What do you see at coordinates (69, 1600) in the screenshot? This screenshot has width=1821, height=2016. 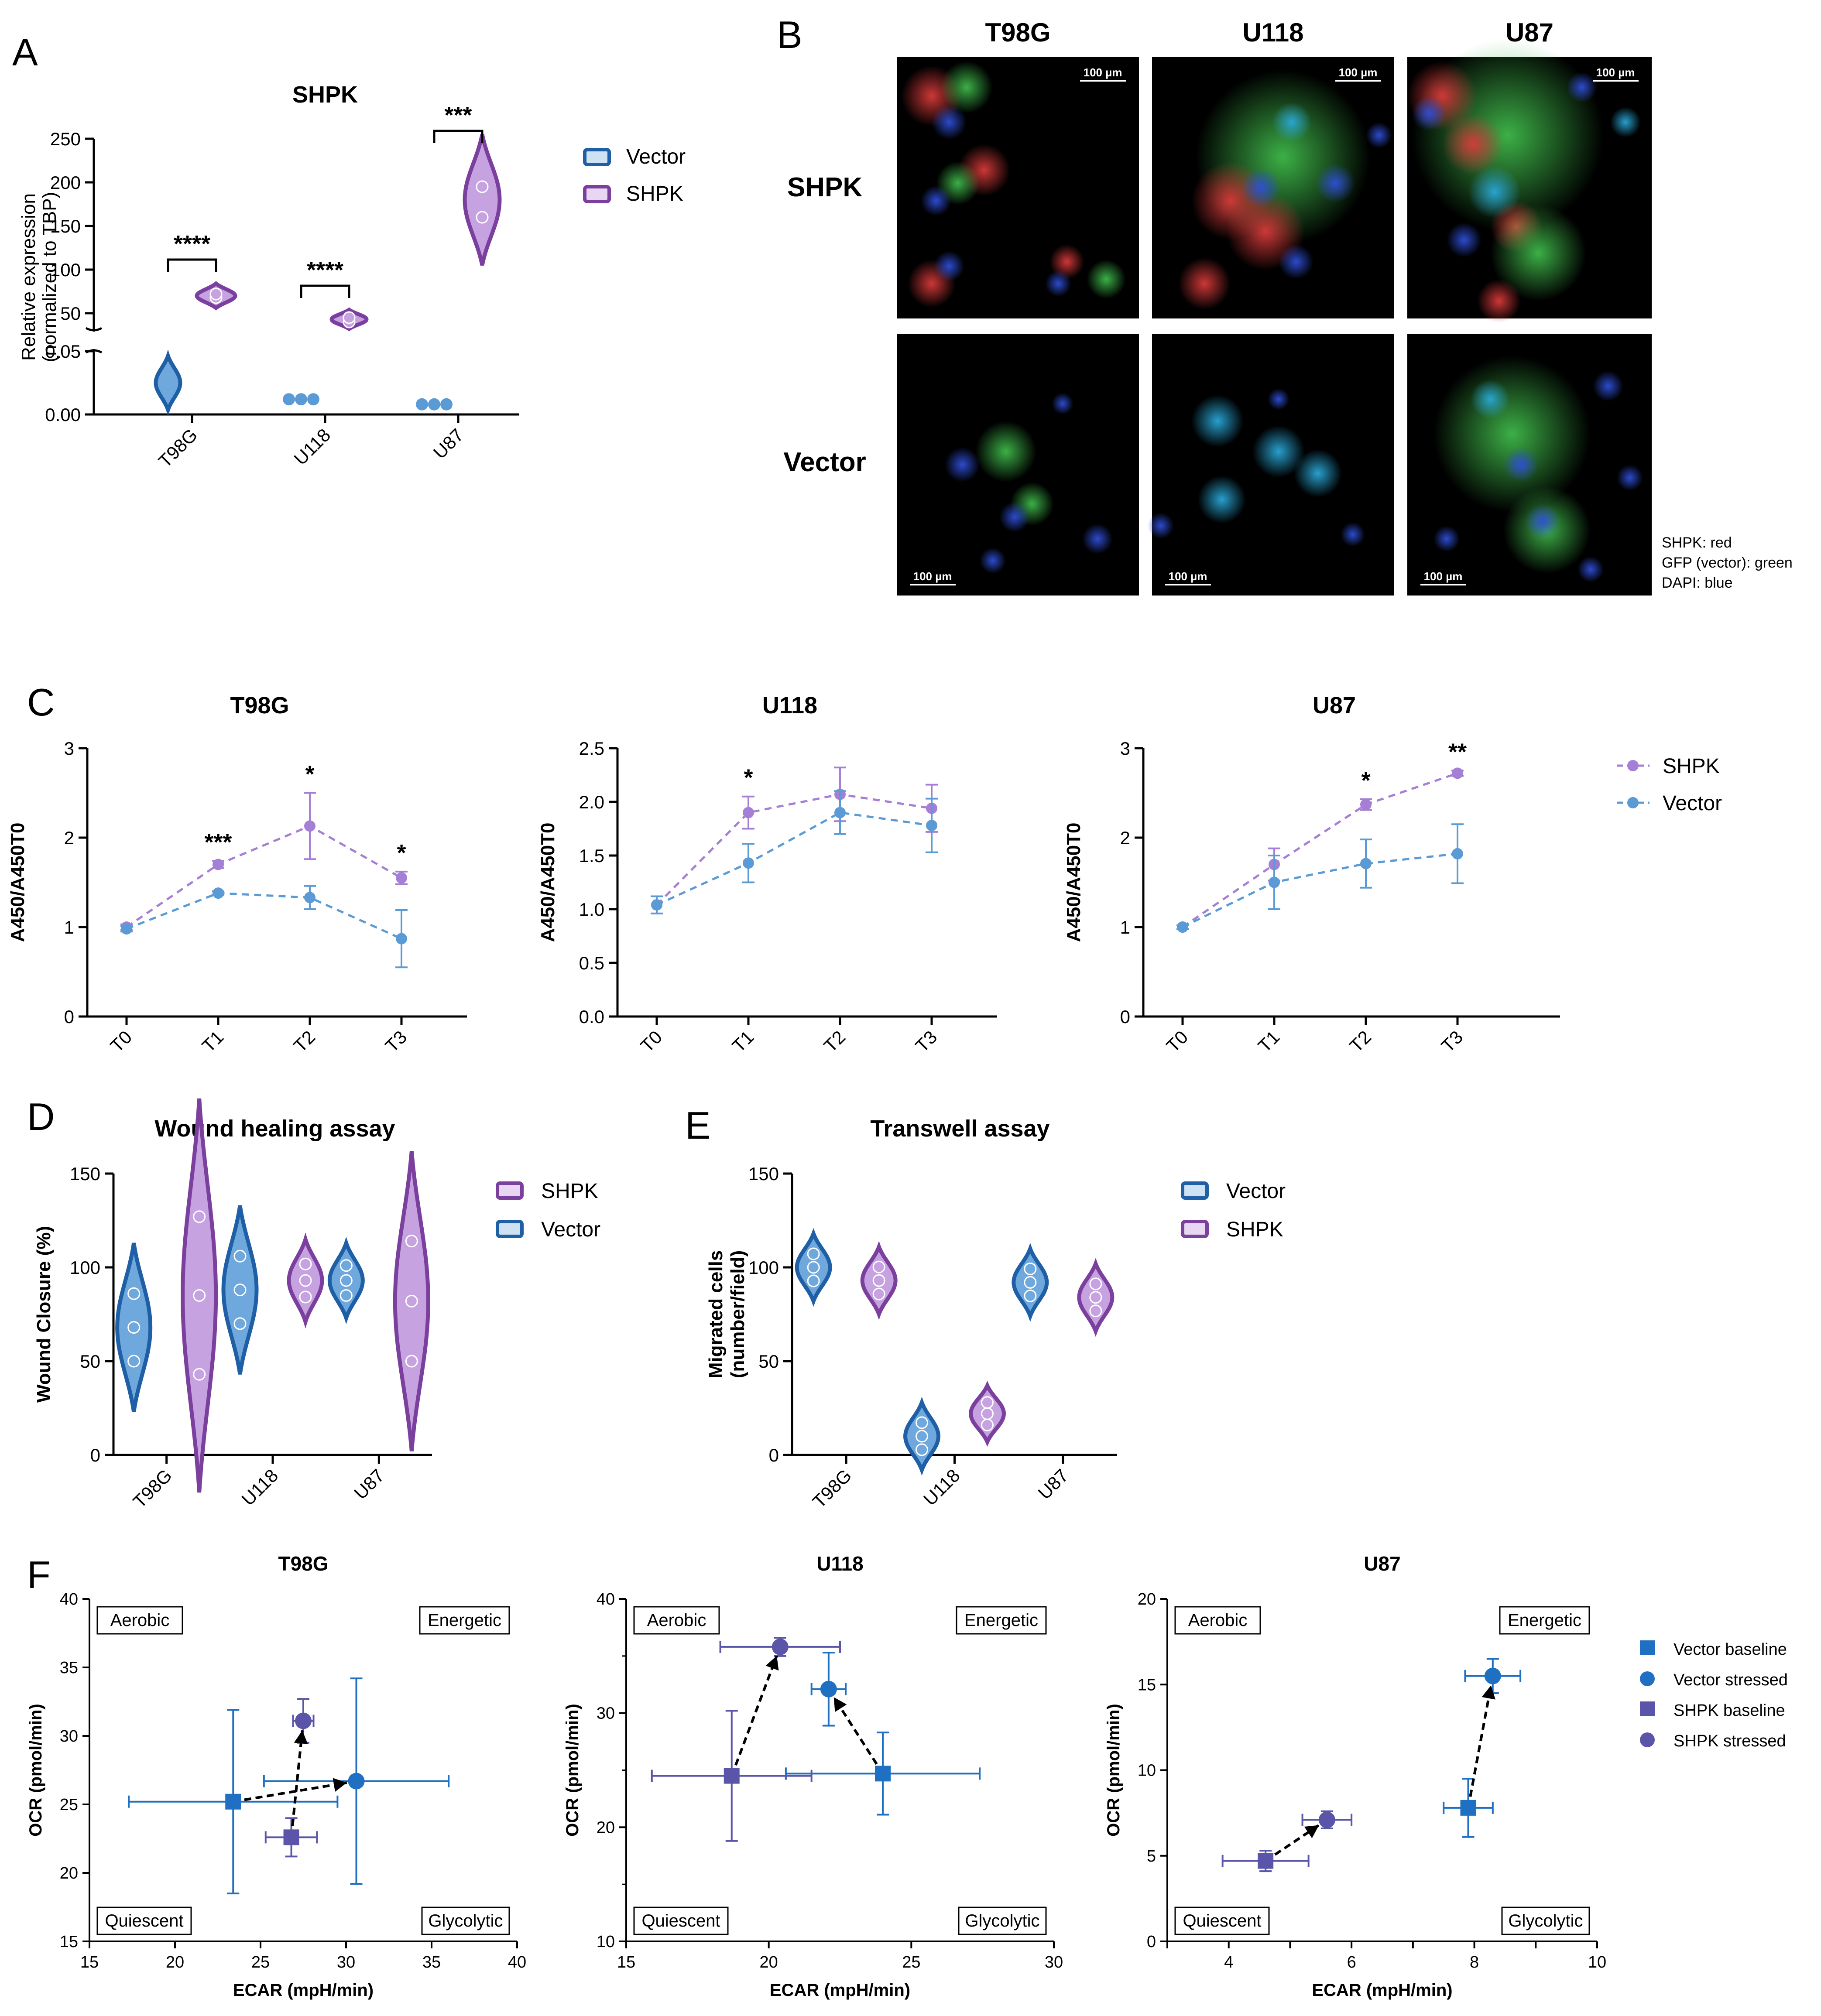 I see `y-tick-label: 40` at bounding box center [69, 1600].